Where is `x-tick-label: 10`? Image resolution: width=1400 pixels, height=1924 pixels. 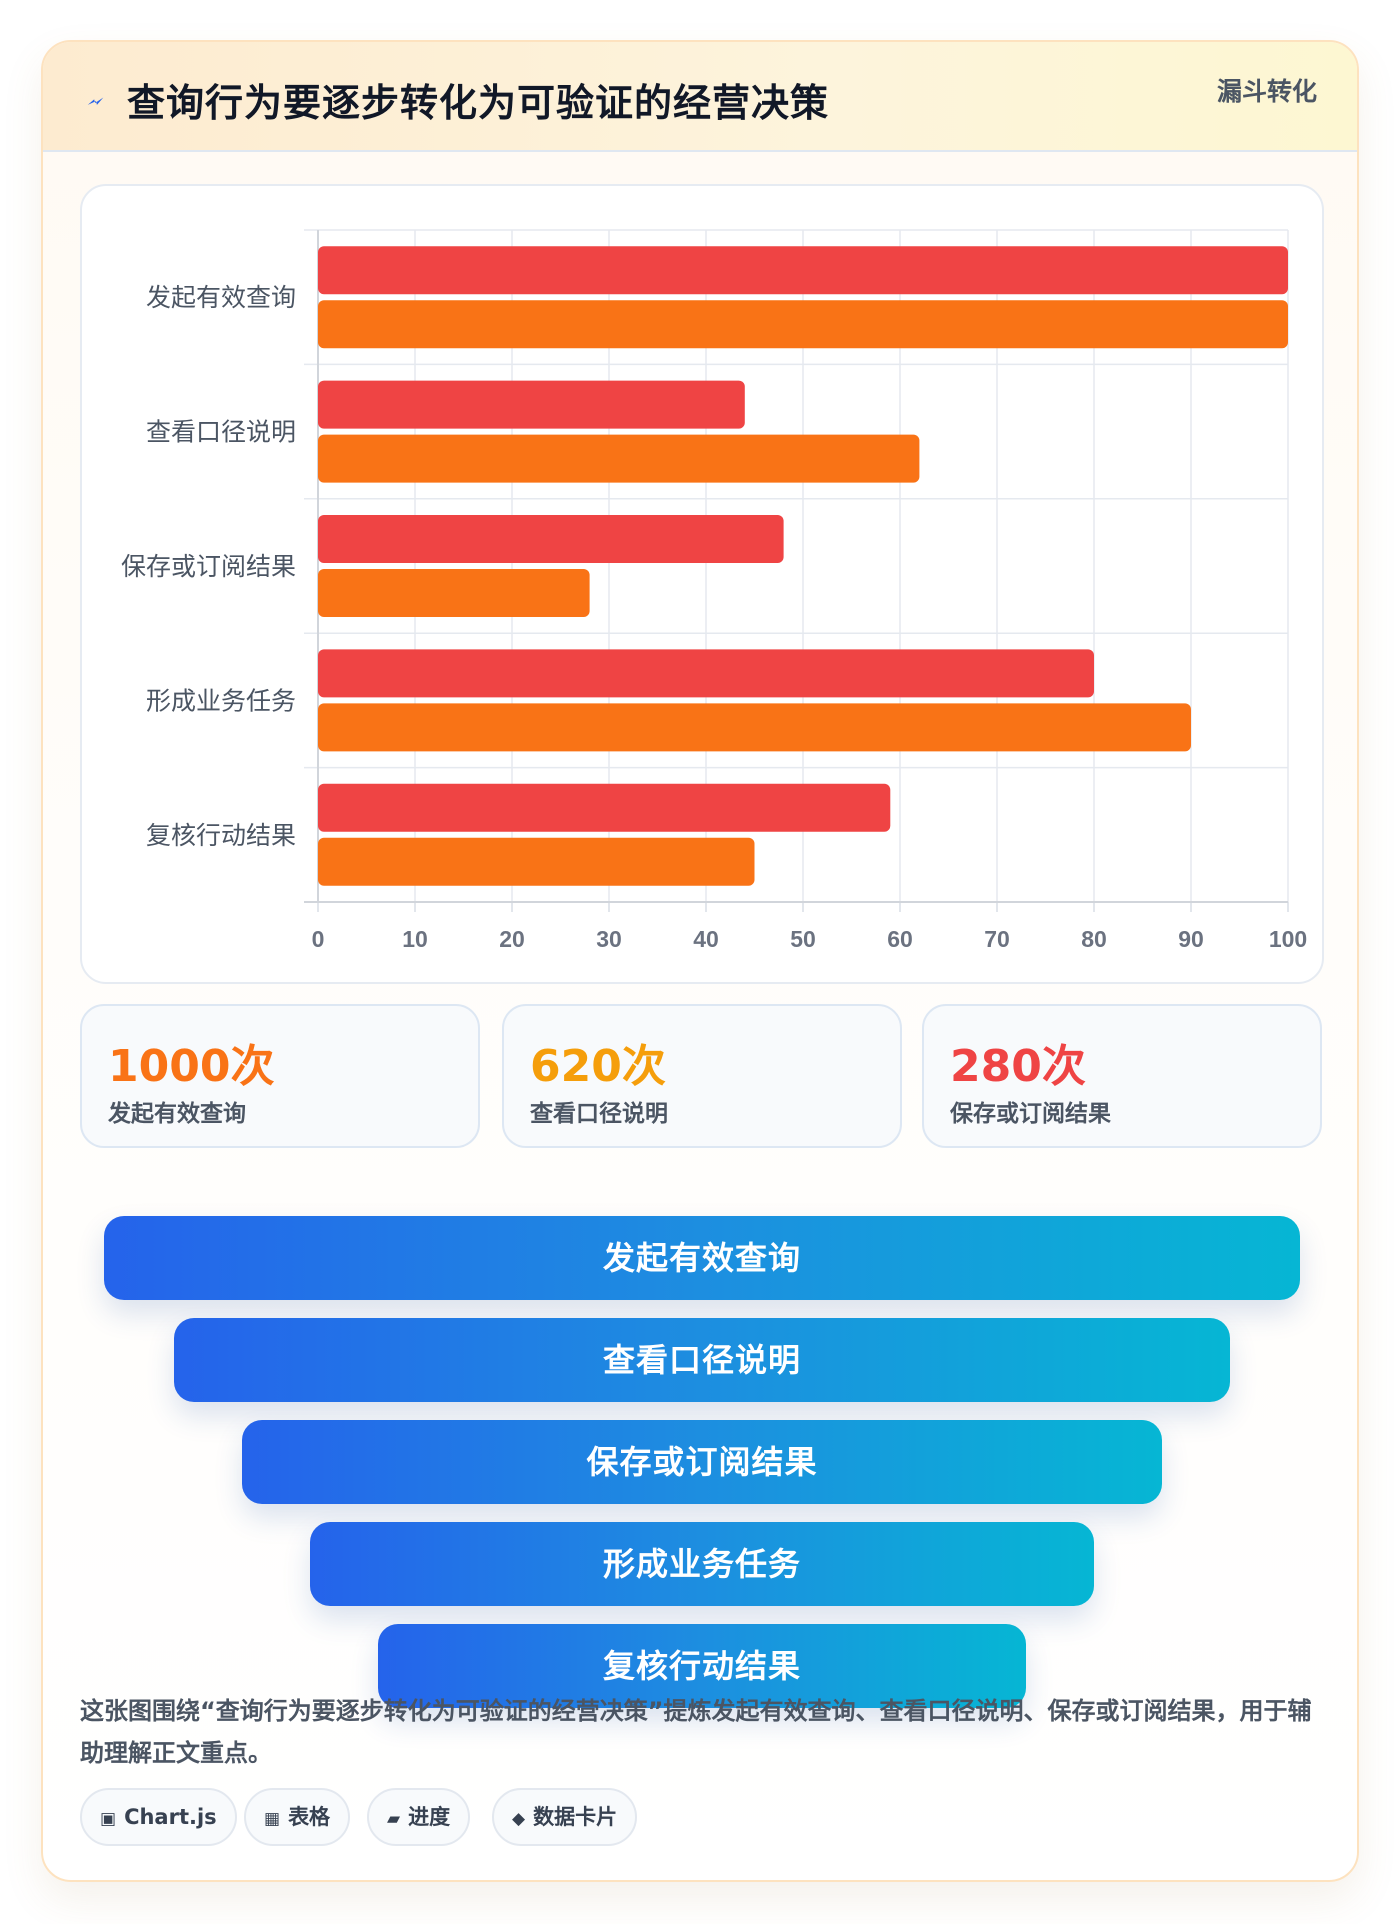
x-tick-label: 10 is located at coordinates (415, 939).